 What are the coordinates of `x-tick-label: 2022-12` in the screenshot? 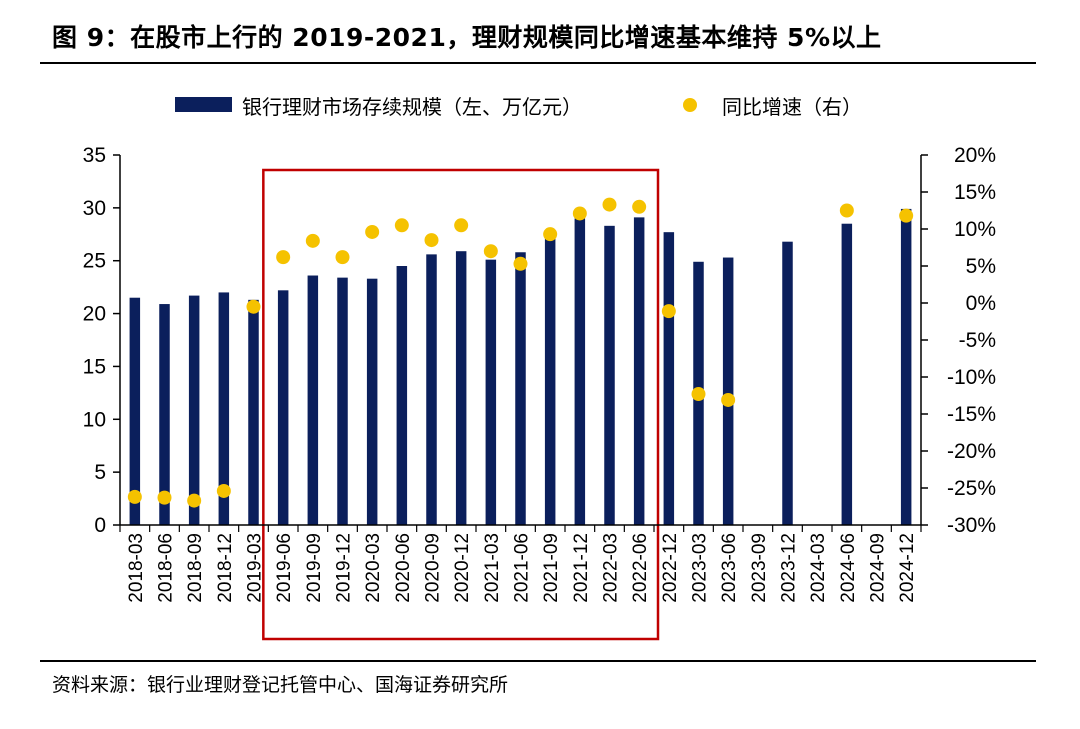 It's located at (670, 568).